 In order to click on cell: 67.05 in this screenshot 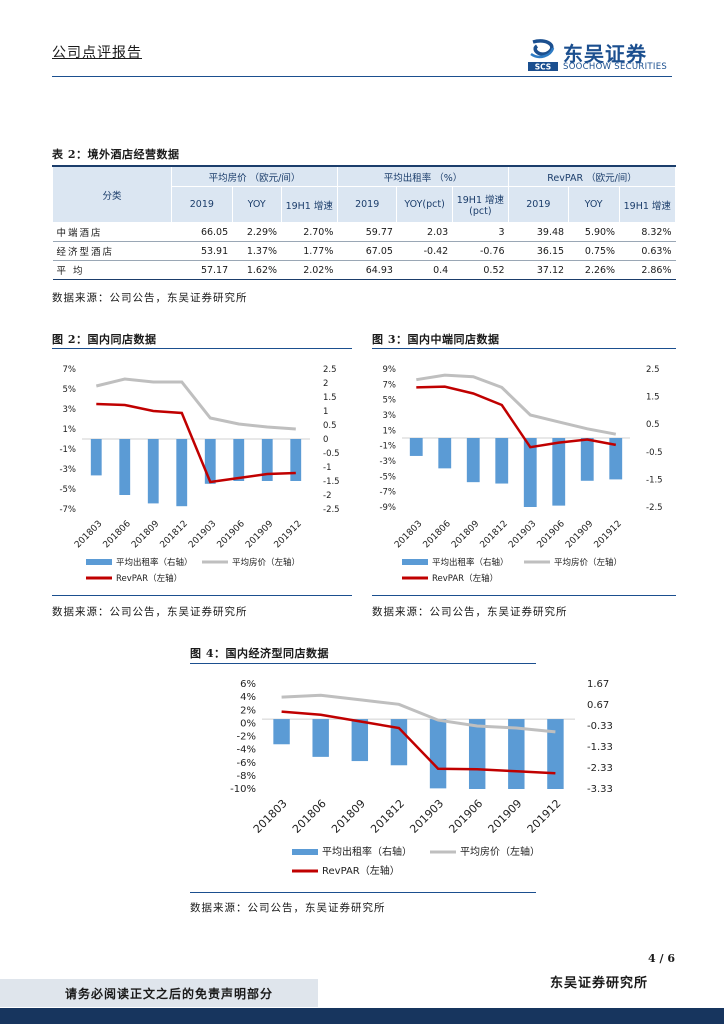, I will do `click(367, 251)`.